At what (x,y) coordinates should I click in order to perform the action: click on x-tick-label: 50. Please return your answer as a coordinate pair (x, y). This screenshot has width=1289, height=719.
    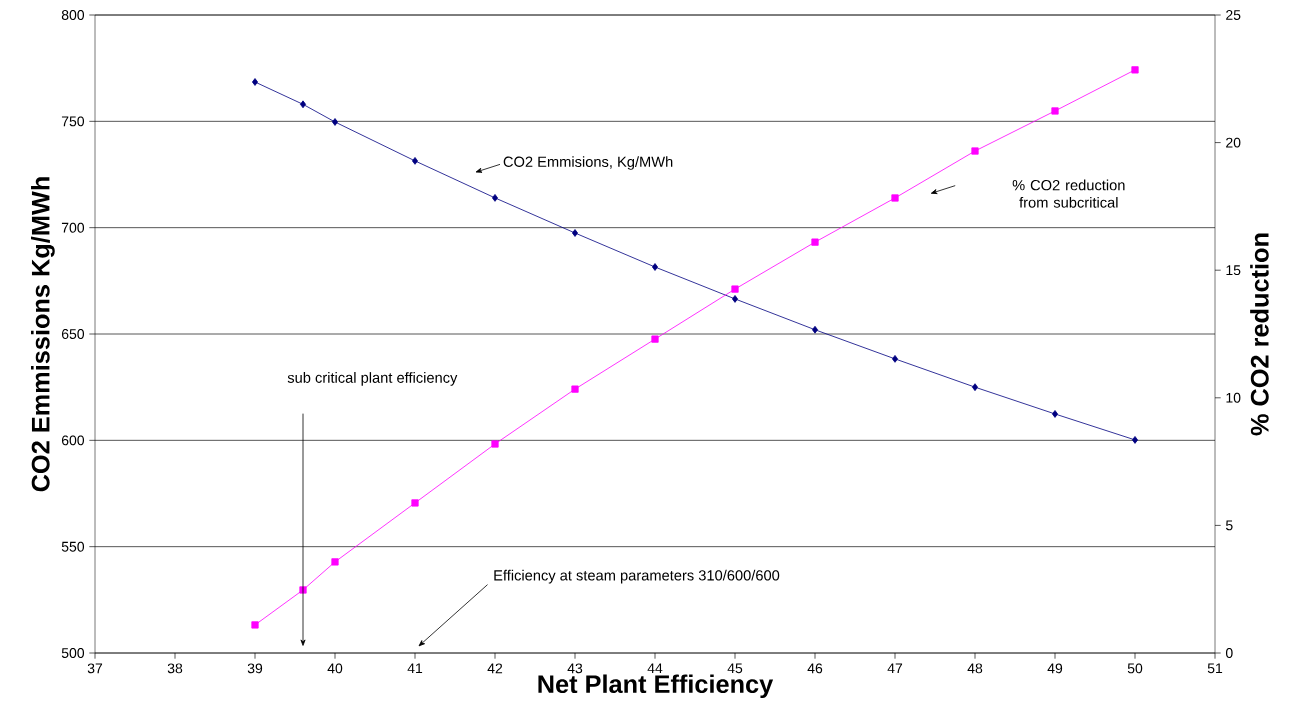
    Looking at the image, I should click on (1135, 668).